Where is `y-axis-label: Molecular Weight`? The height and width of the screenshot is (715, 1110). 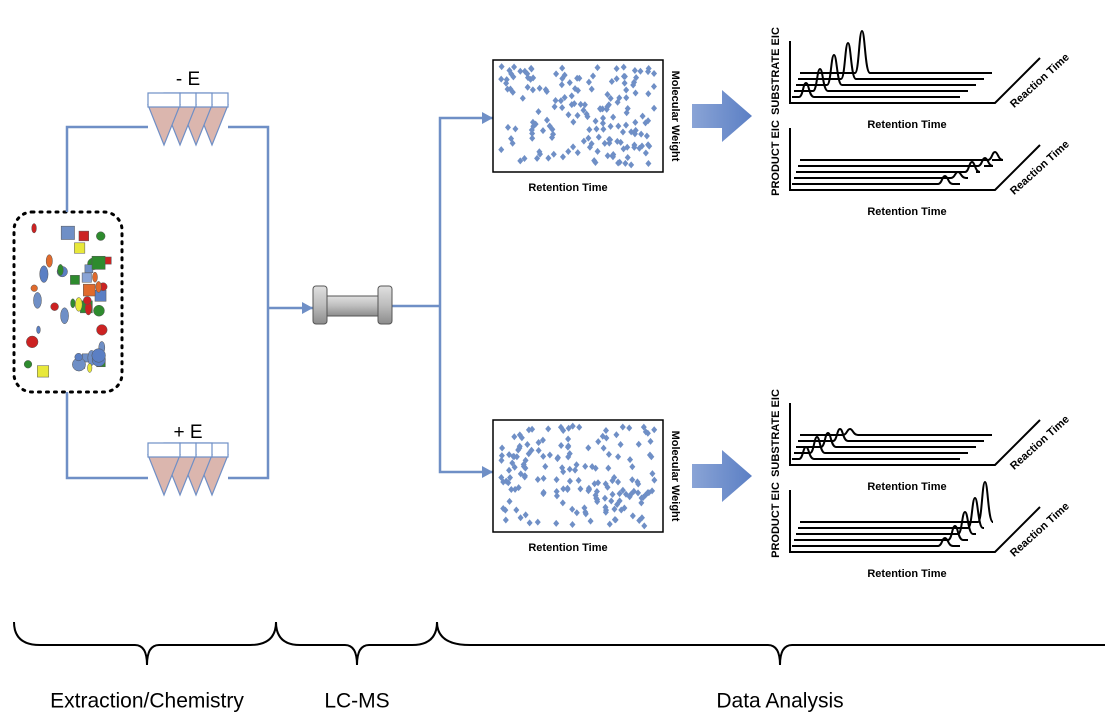
y-axis-label: Molecular Weight is located at coordinates (675, 116).